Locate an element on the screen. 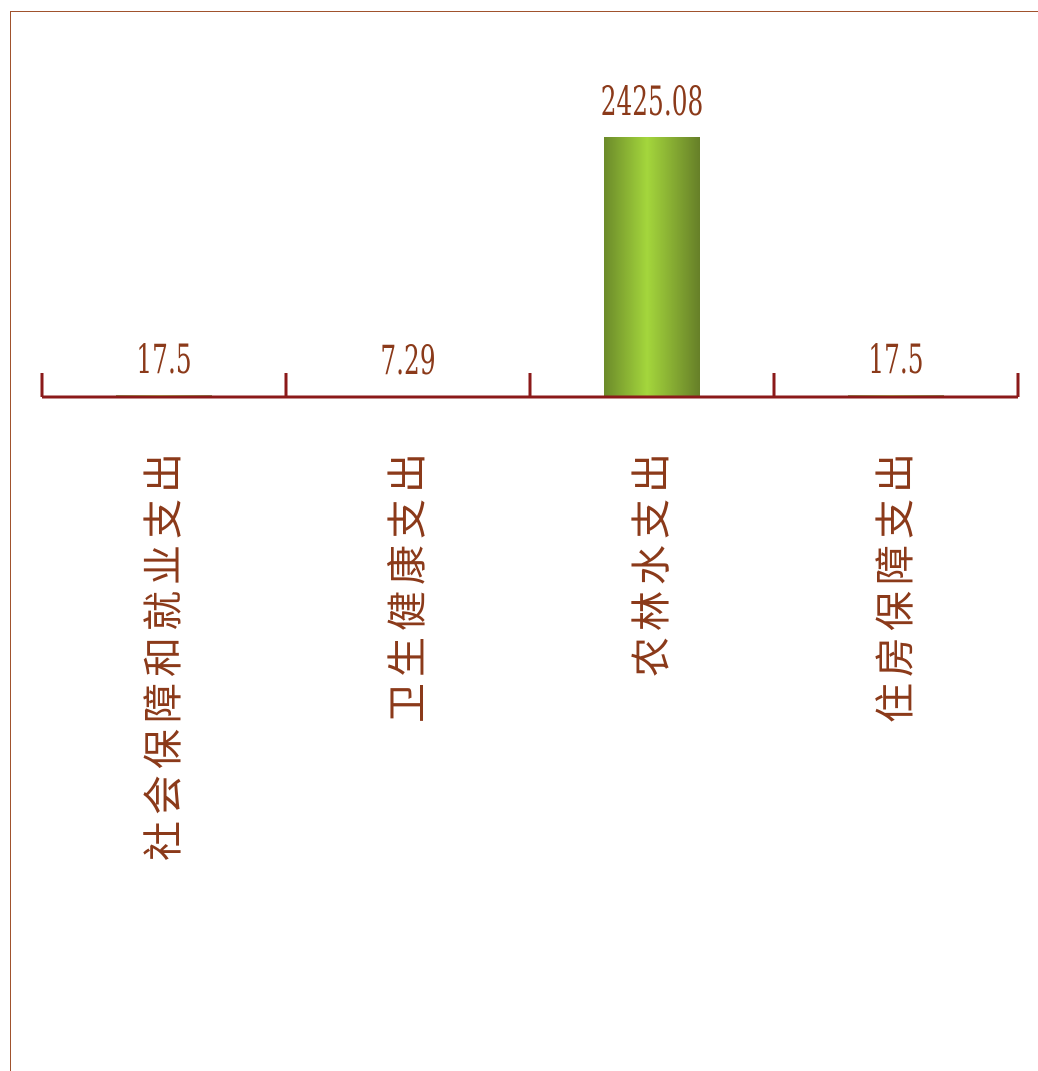 This screenshot has height=1071, width=1038. value-label-2: 7.29 is located at coordinates (407, 360).